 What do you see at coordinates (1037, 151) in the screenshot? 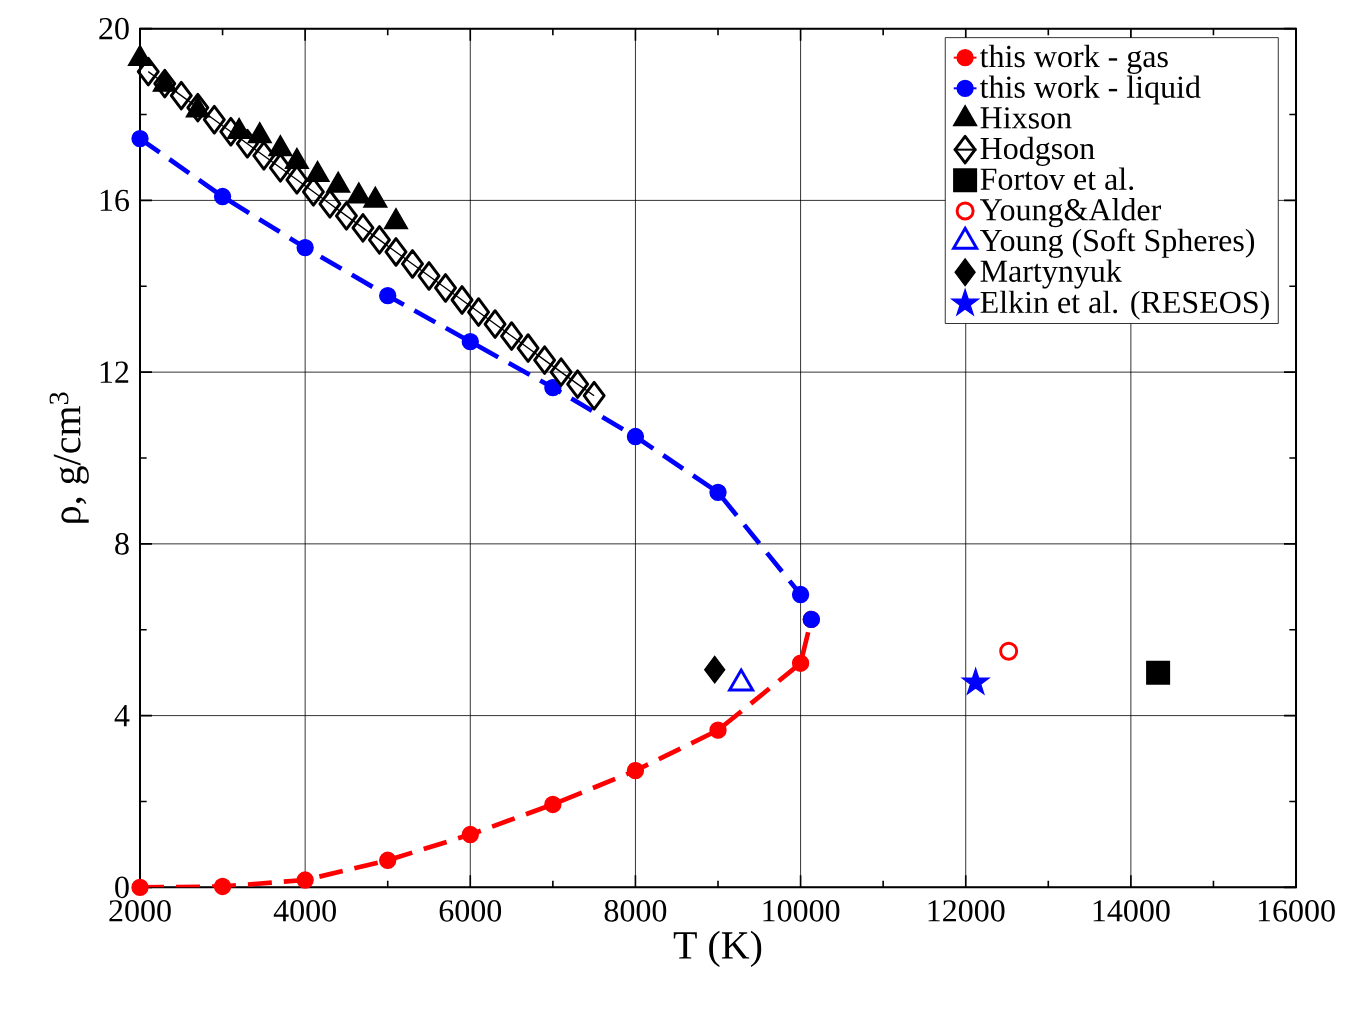
I see `legend-label: Hodgson` at bounding box center [1037, 151].